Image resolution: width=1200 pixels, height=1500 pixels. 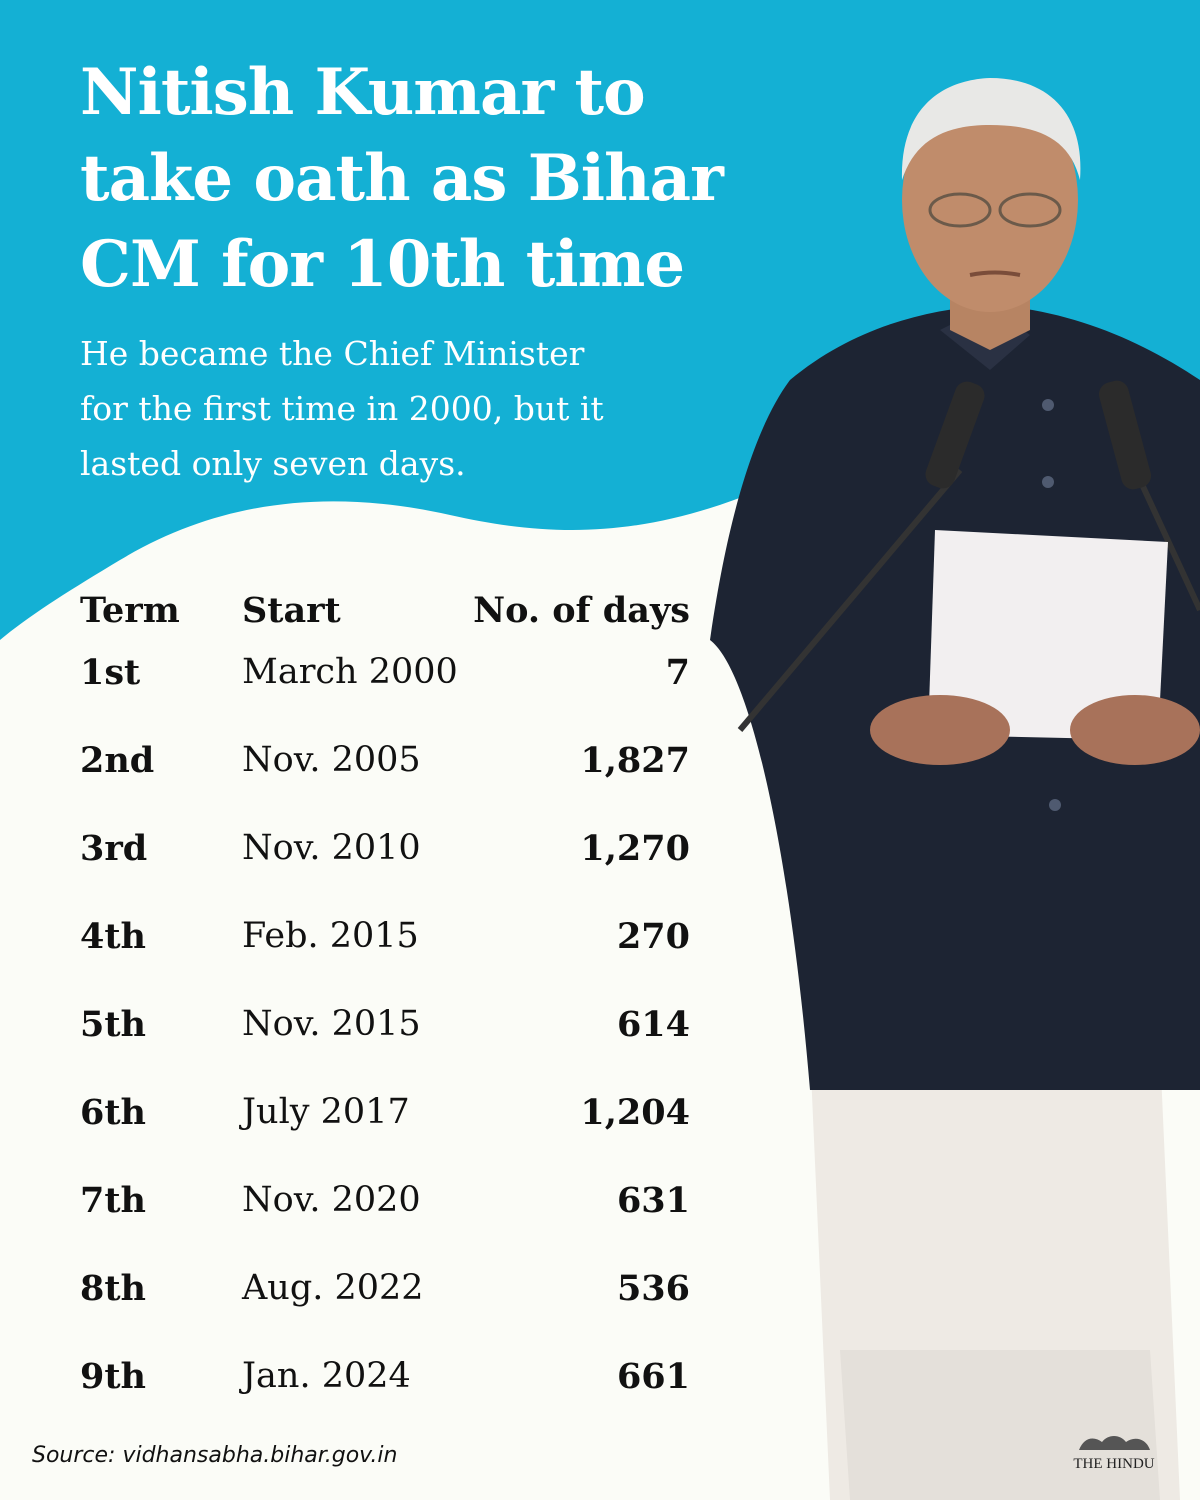 What do you see at coordinates (113, 1112) in the screenshot?
I see `cell-term: 6th` at bounding box center [113, 1112].